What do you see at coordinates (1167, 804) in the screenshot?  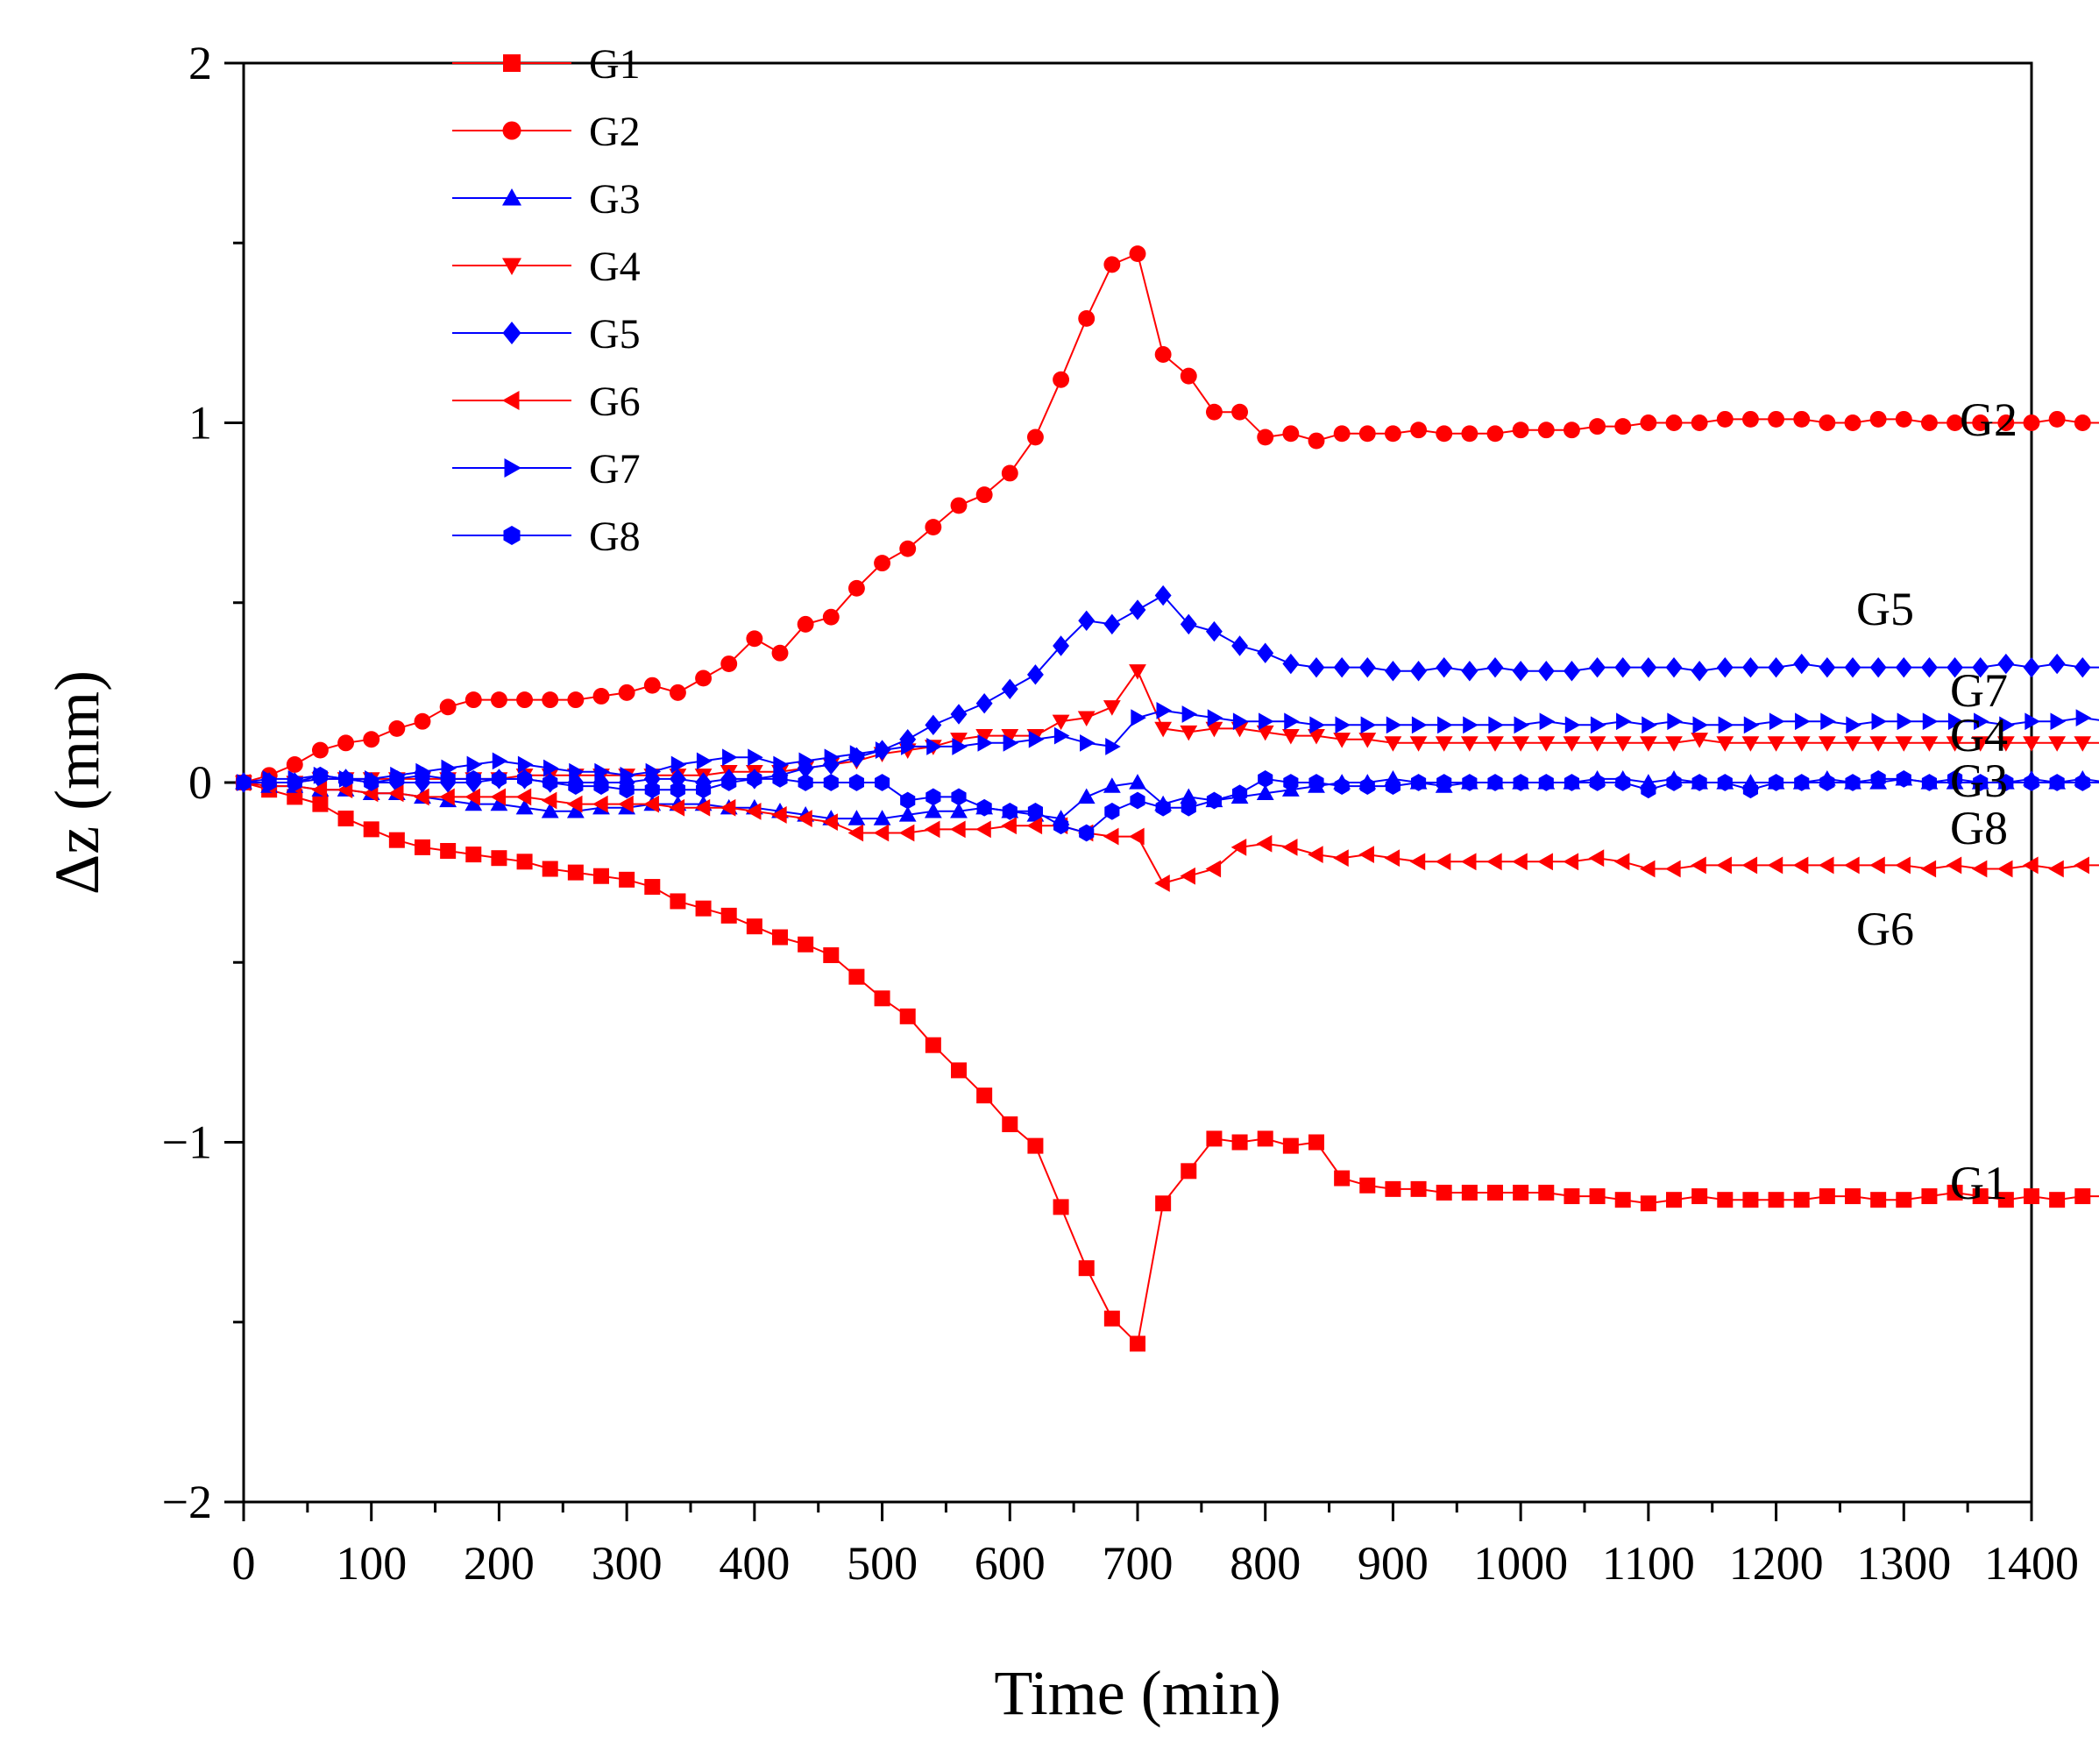 I see `series-g8` at bounding box center [1167, 804].